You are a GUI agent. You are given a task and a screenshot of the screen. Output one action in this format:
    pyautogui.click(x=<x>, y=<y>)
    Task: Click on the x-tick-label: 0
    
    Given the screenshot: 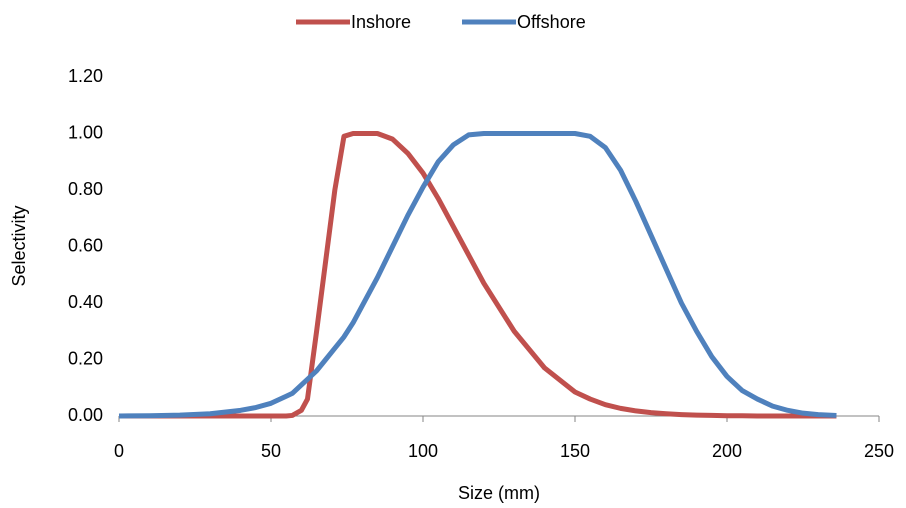 What is the action you would take?
    pyautogui.click(x=119, y=451)
    